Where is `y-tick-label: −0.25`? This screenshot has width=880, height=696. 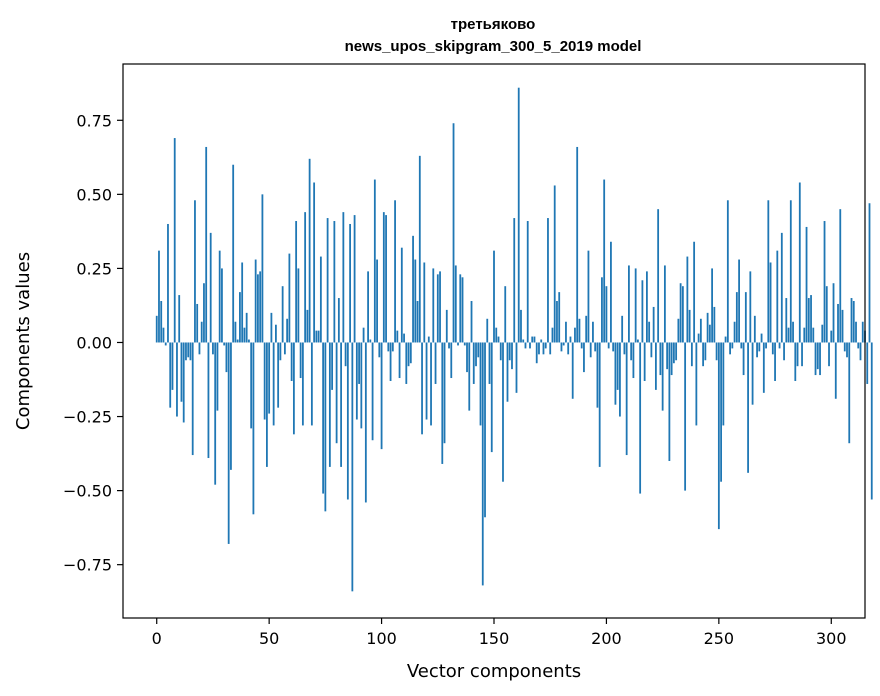
y-tick-label: −0.25 is located at coordinates (87, 417).